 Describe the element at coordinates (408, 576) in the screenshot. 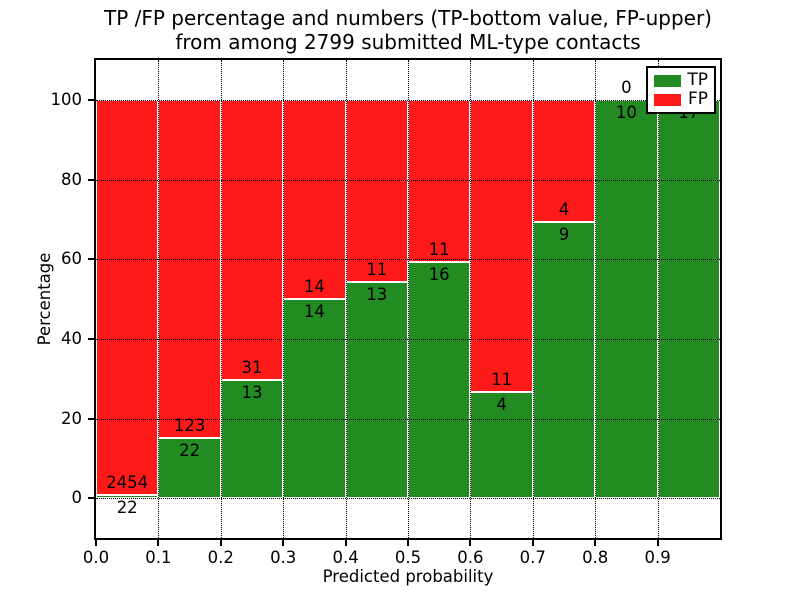

I see `x-axis-label: Predicted probability` at that location.